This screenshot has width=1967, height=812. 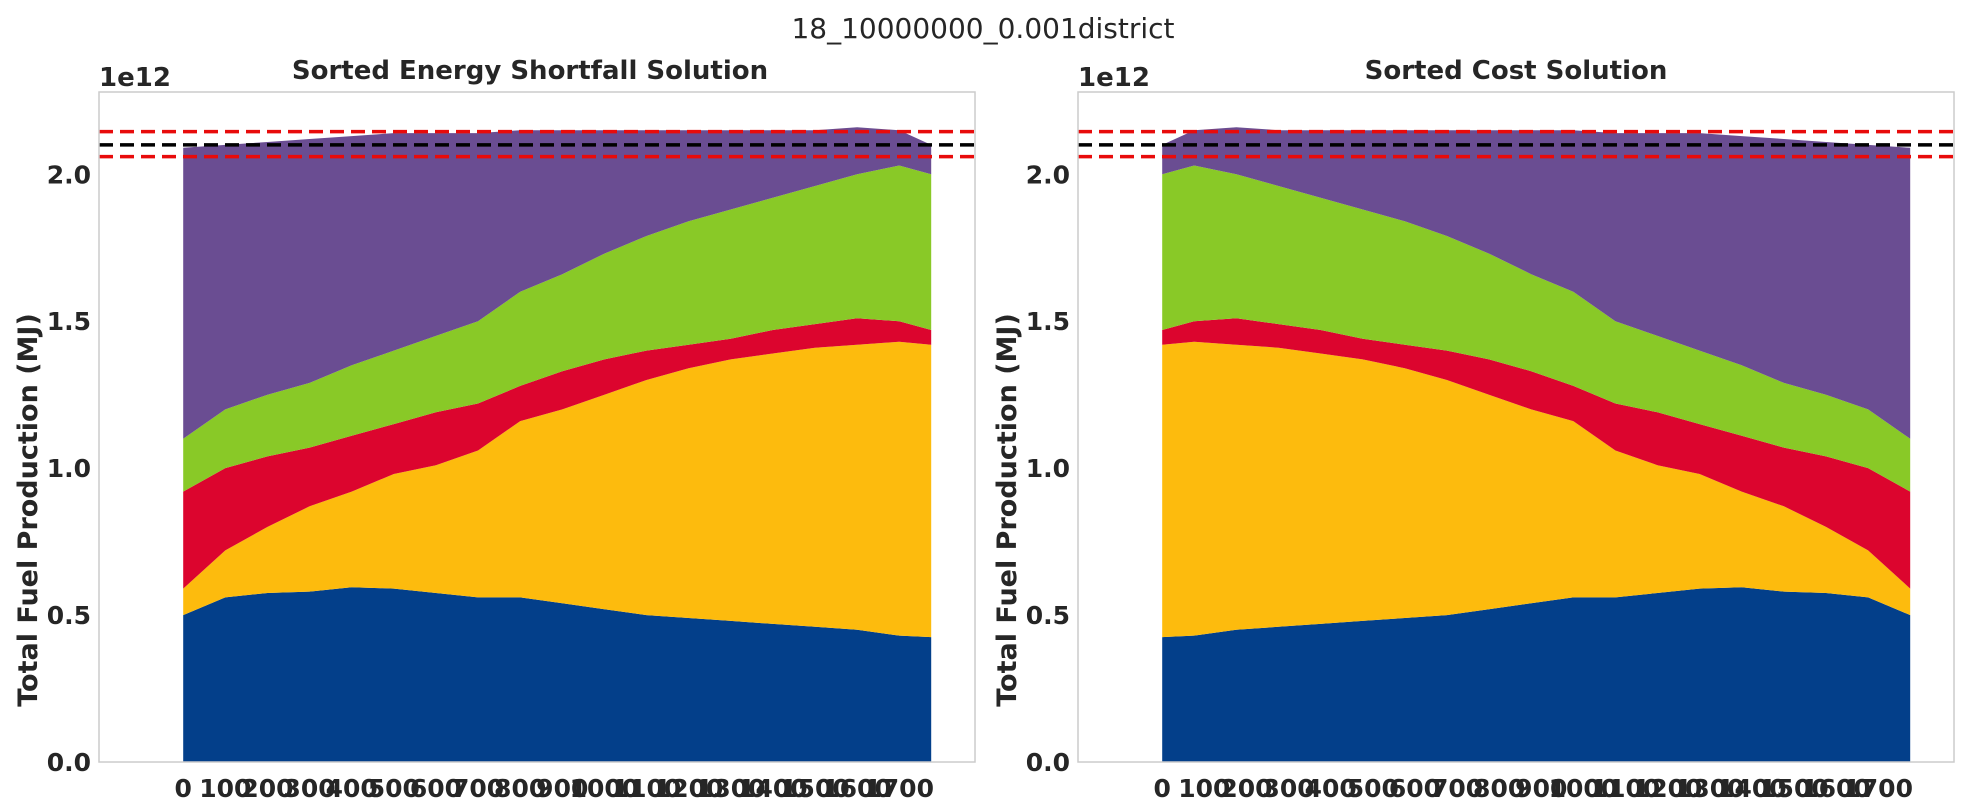 I want to click on chart-title: Sorted Energy Shortfall Solution, so click(x=530, y=71).